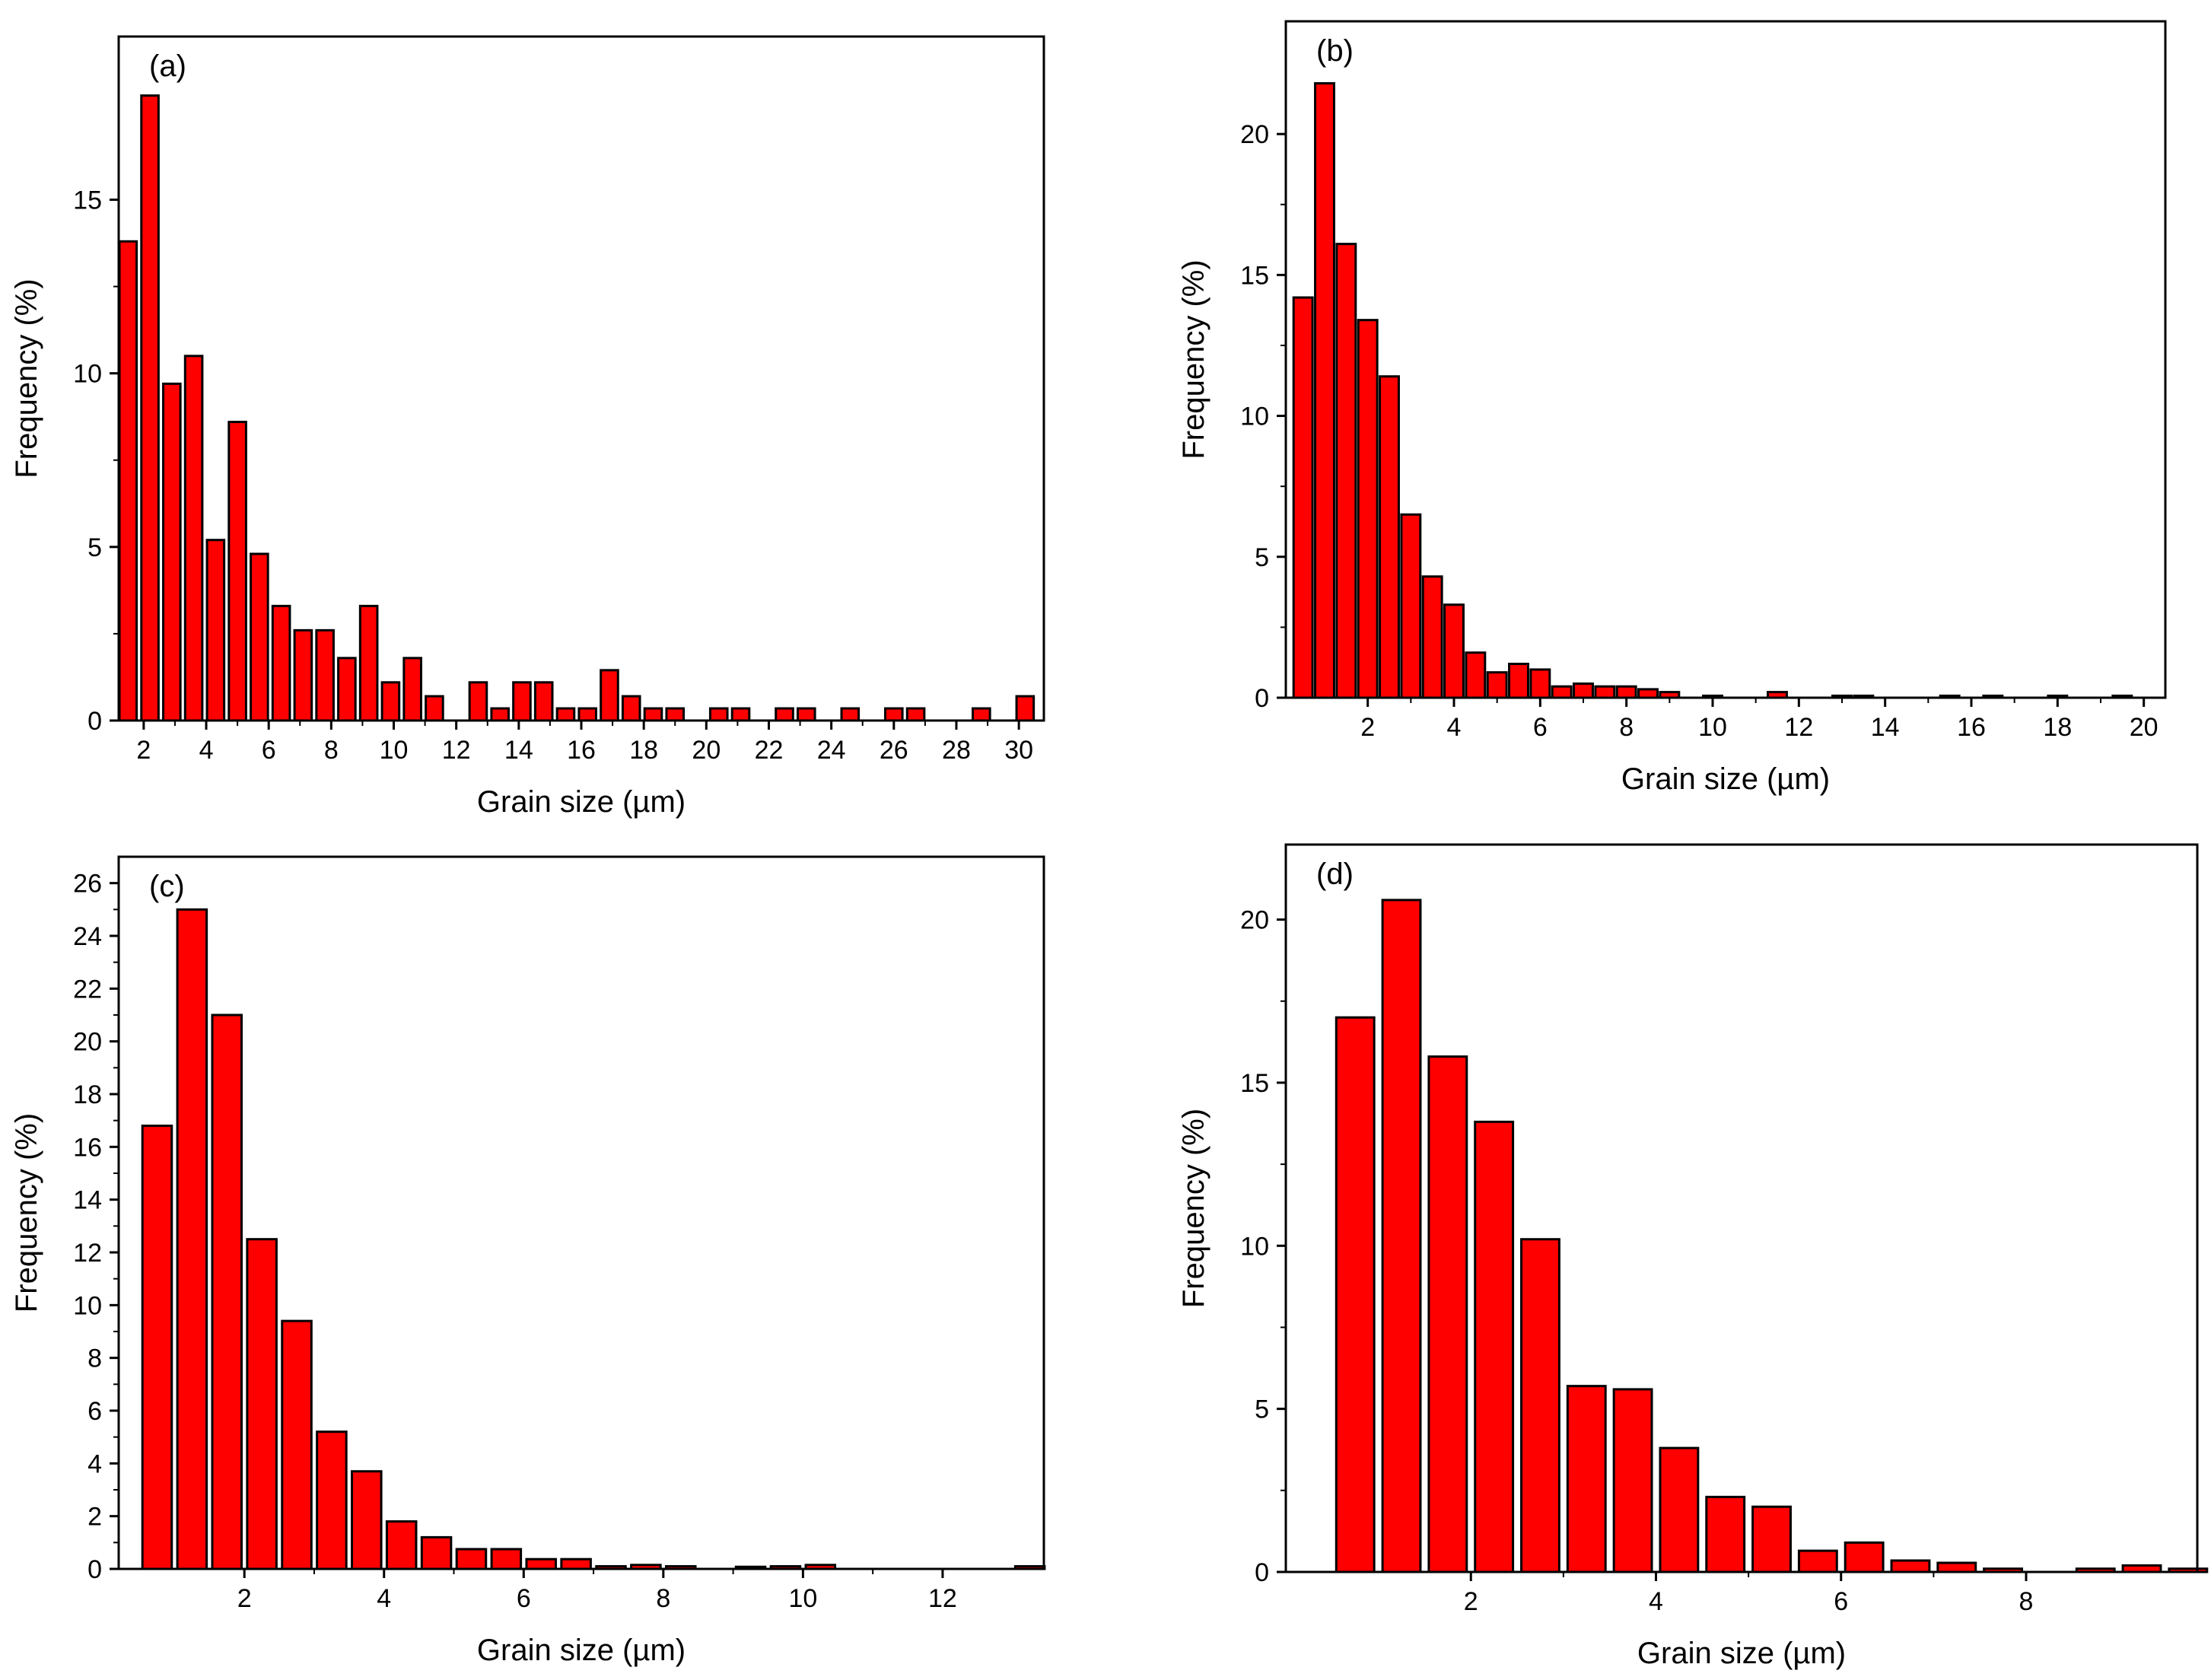 This screenshot has width=2211, height=1680. What do you see at coordinates (94, 1463) in the screenshot?
I see `y-tick-label: 4` at bounding box center [94, 1463].